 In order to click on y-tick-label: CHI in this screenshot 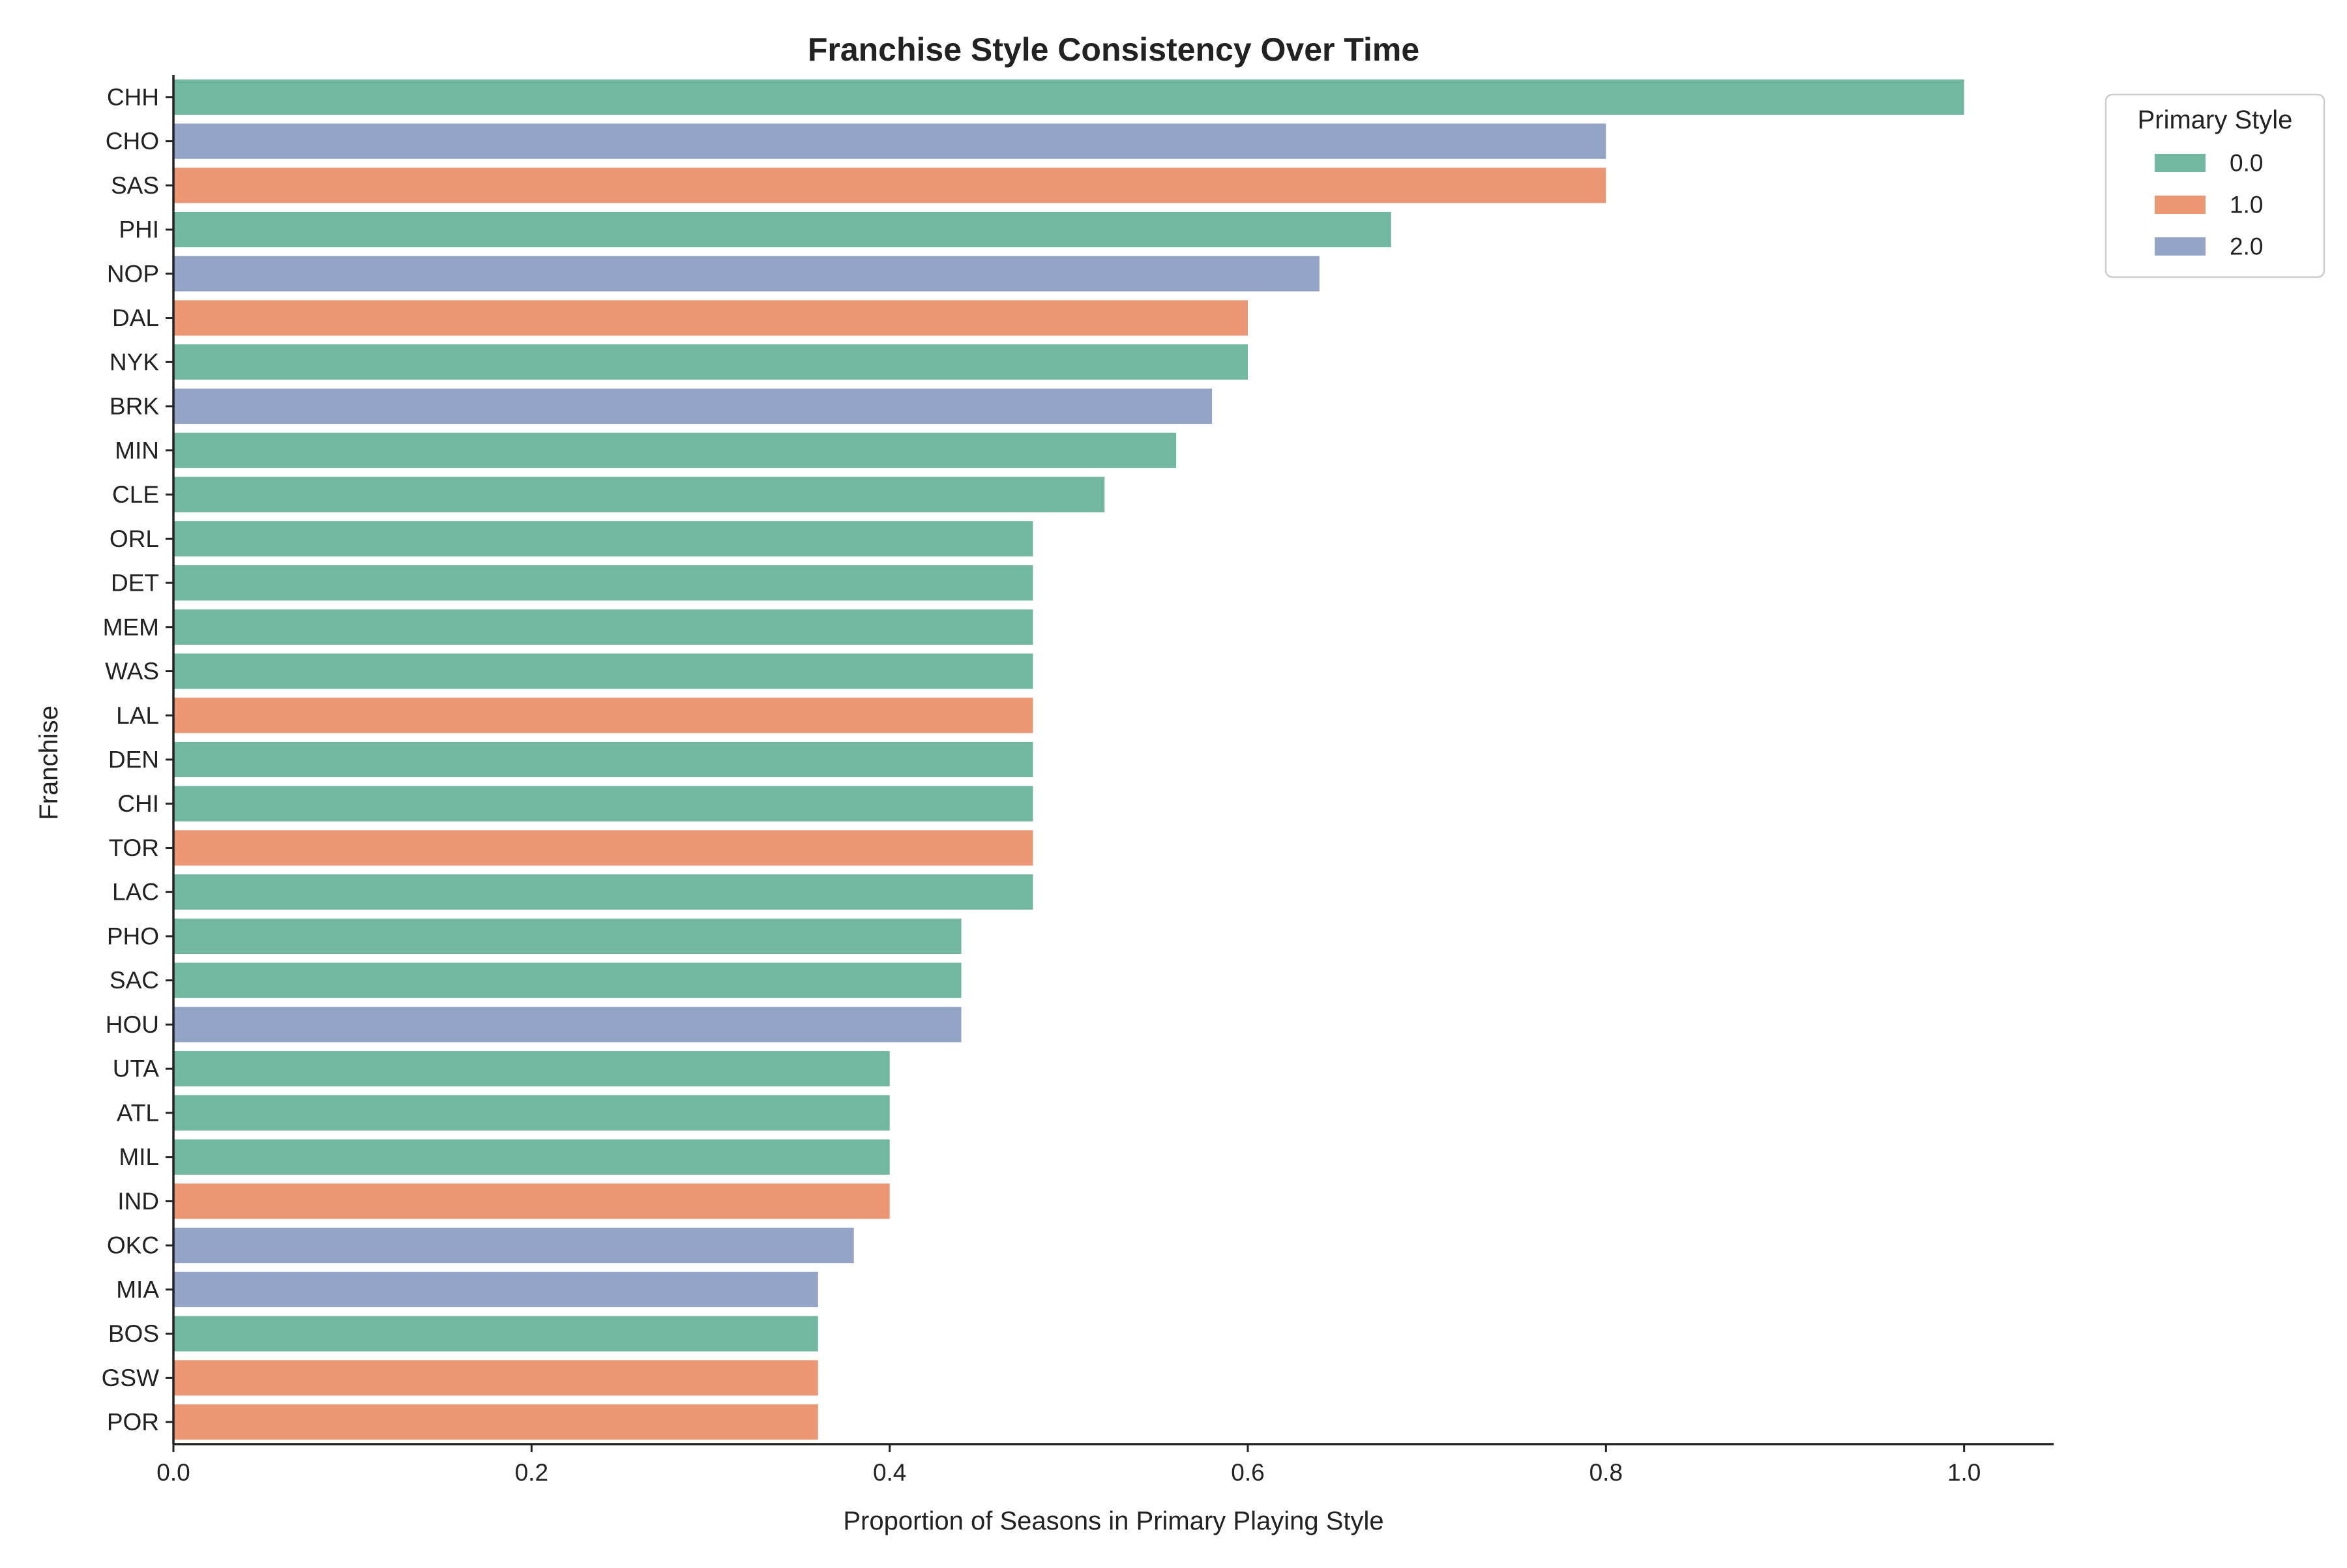, I will do `click(138, 804)`.